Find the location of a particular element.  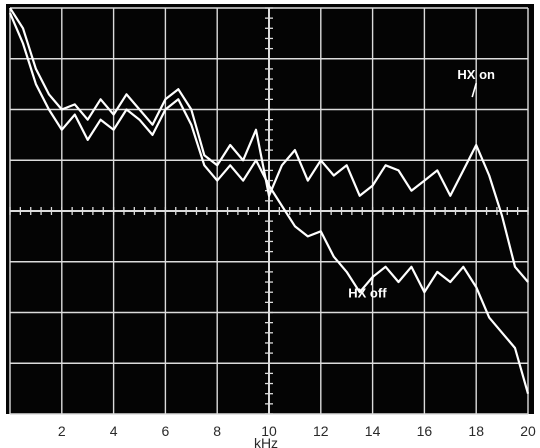

x-tick-label: 4 is located at coordinates (114, 431).